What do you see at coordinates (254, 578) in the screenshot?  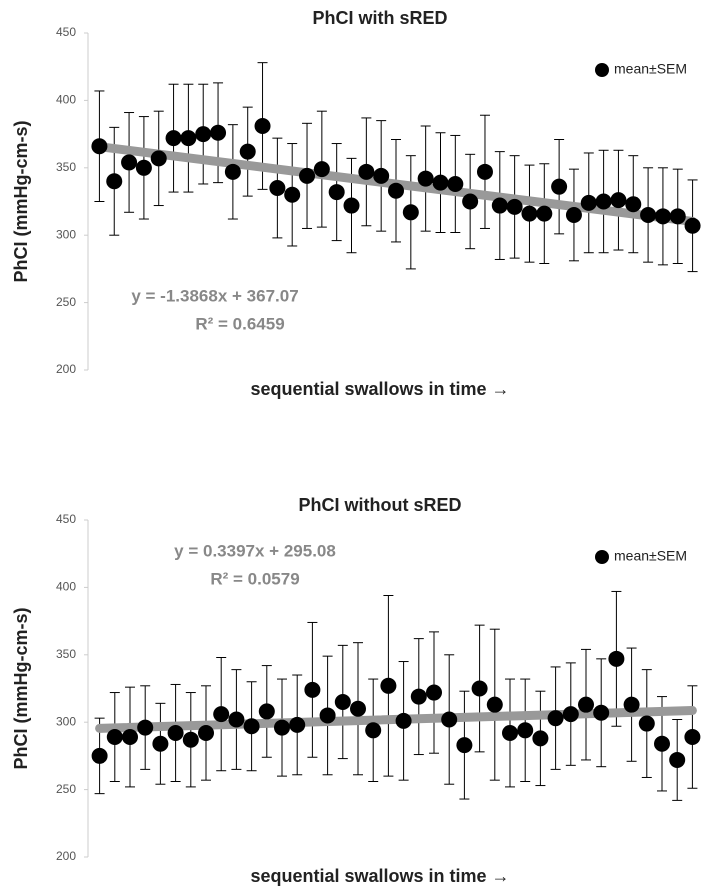 I see `trend-r2: R² = 0.0579` at bounding box center [254, 578].